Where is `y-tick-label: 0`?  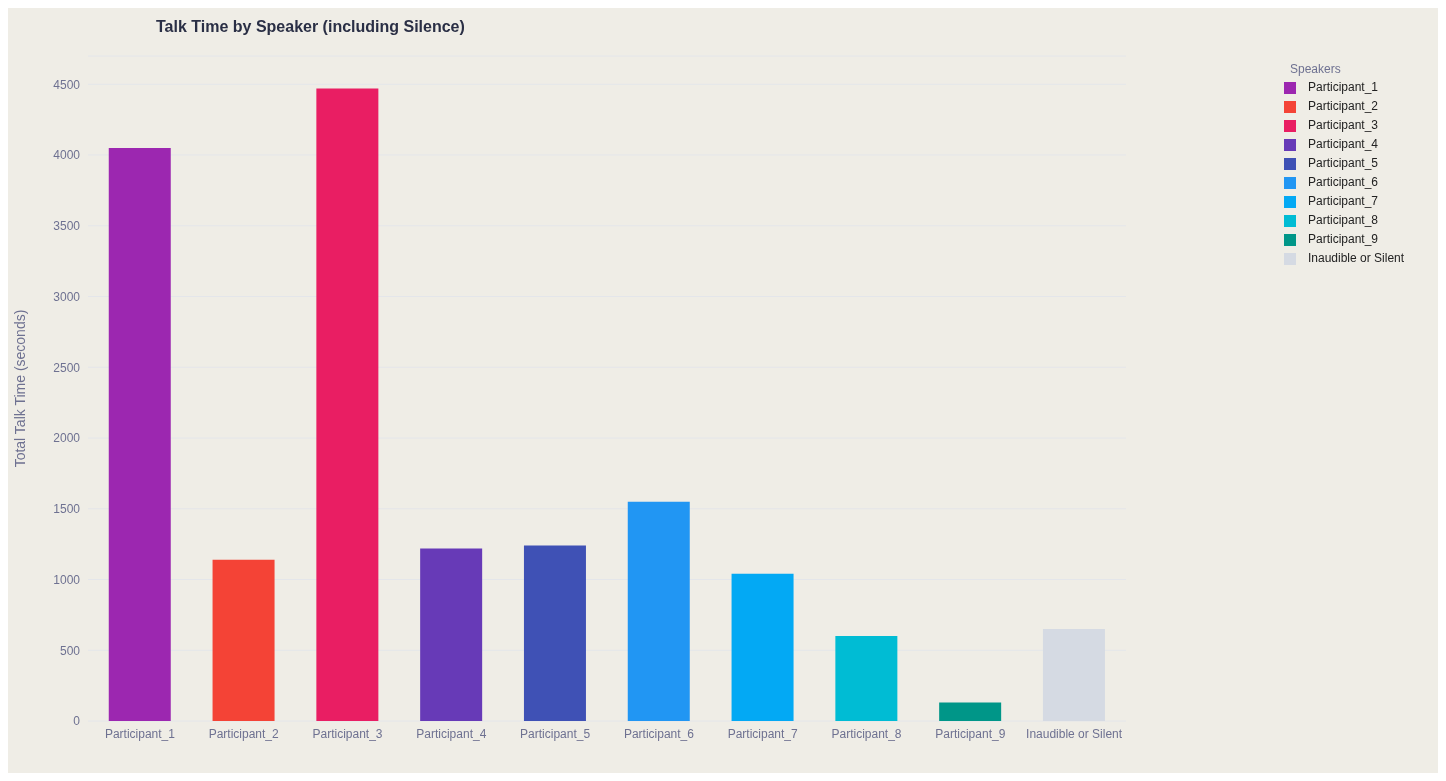 y-tick-label: 0 is located at coordinates (77, 721).